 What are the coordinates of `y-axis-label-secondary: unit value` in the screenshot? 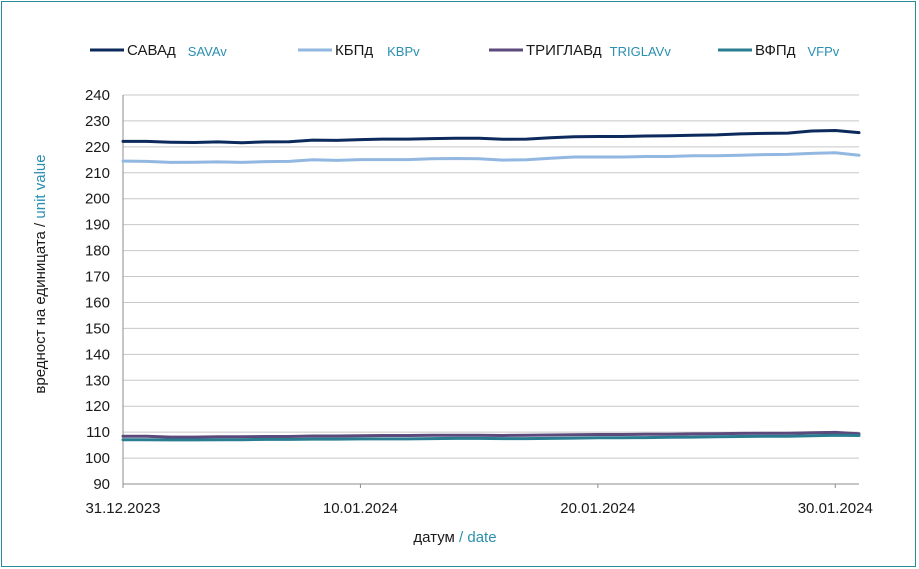 It's located at (40, 186).